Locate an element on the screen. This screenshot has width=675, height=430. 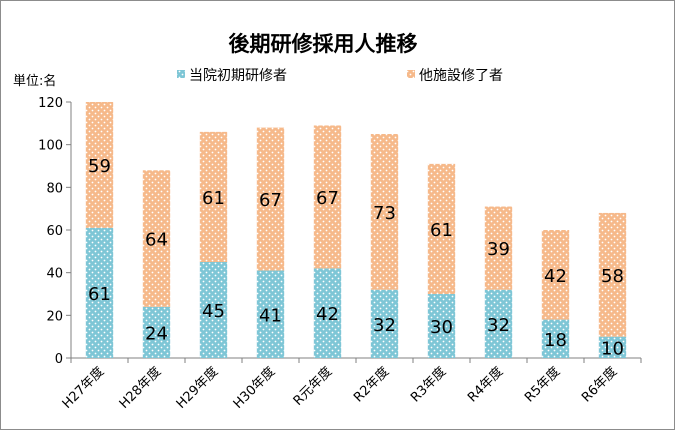
data-label-series-1: 10 is located at coordinates (612, 348).